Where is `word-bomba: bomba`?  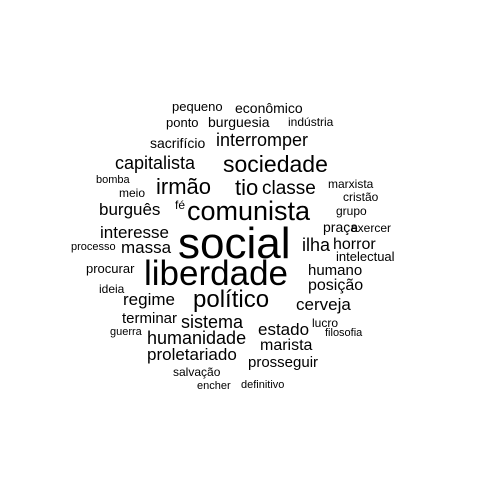
word-bomba: bomba is located at coordinates (113, 180).